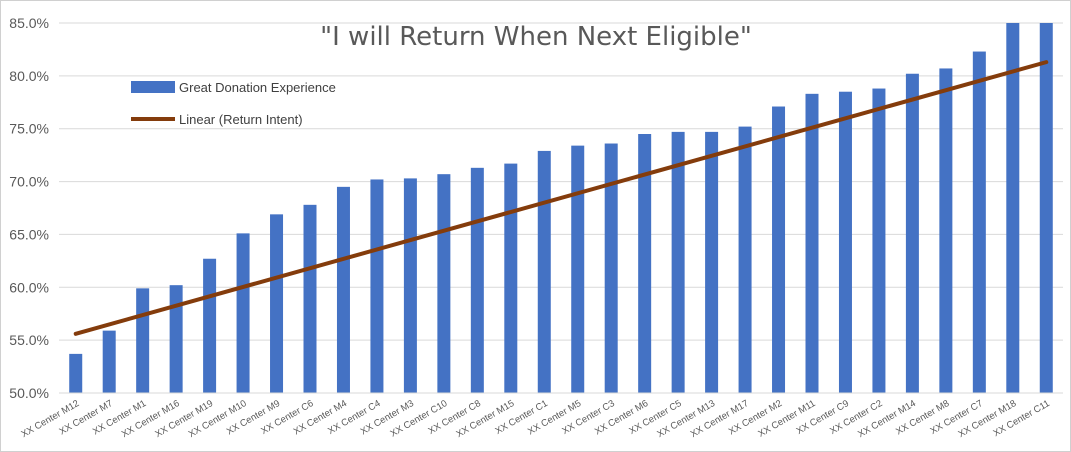 This screenshot has height=452, width=1071. I want to click on y-tick-label: 65.0%, so click(29, 234).